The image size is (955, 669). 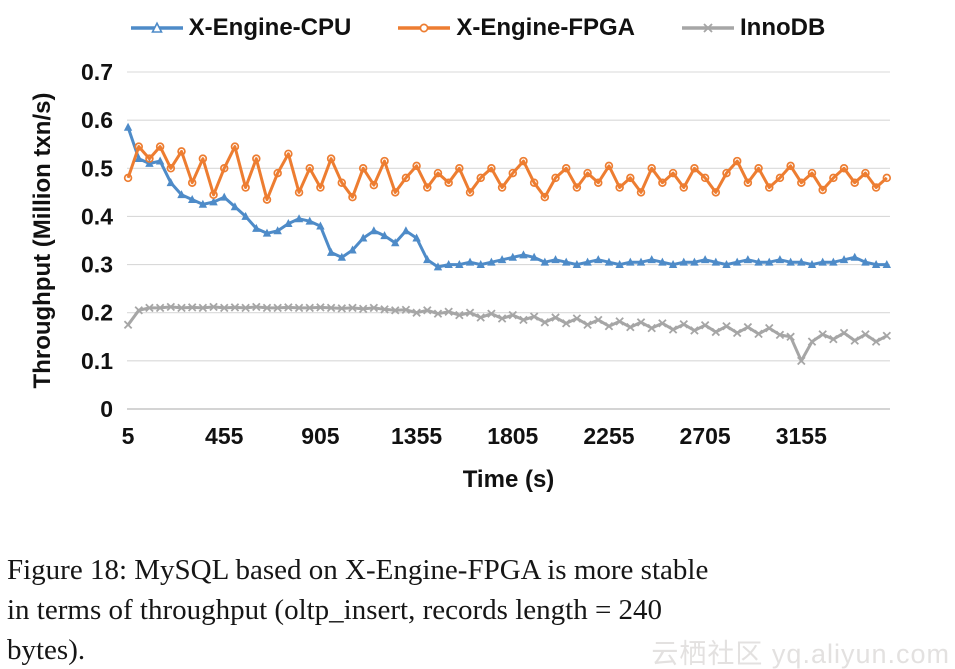 What do you see at coordinates (97, 265) in the screenshot?
I see `y-tick-label: 0.3` at bounding box center [97, 265].